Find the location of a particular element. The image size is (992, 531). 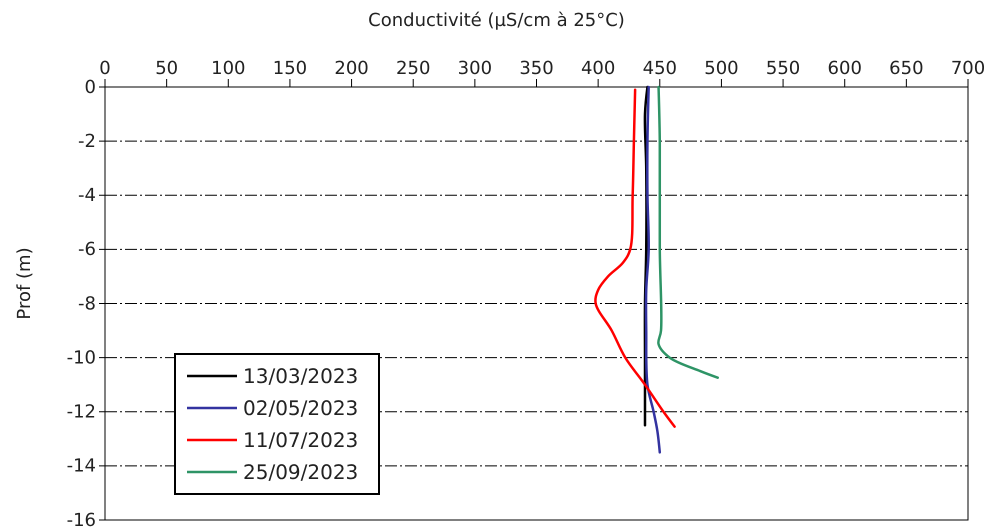

legend-label: 25/09/2023 is located at coordinates (300, 472).